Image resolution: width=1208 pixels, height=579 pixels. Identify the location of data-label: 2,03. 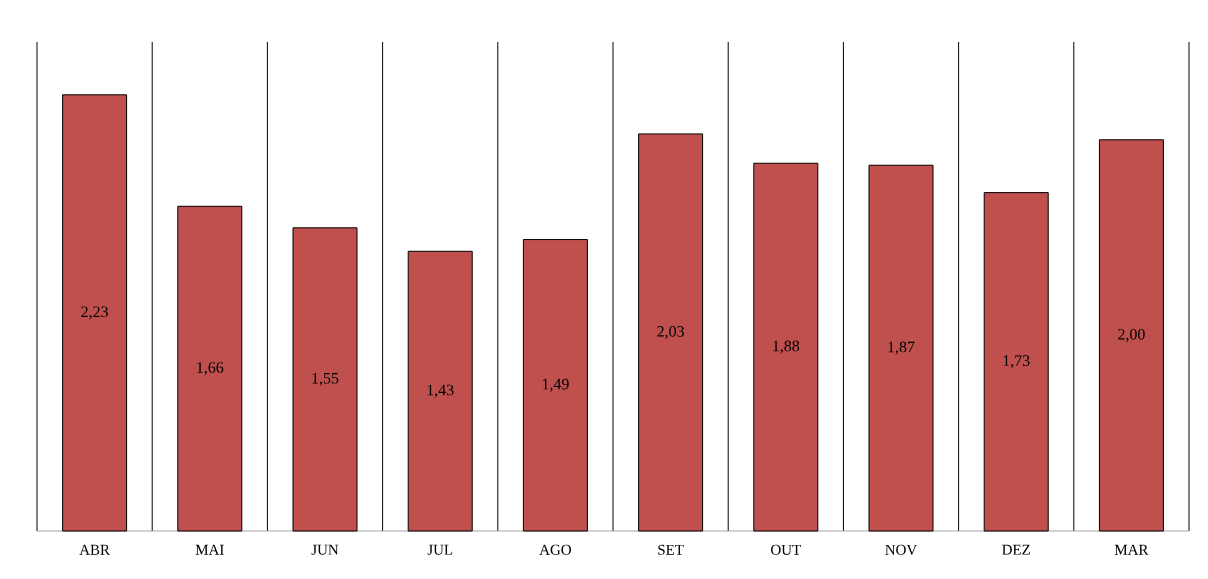
(670, 332).